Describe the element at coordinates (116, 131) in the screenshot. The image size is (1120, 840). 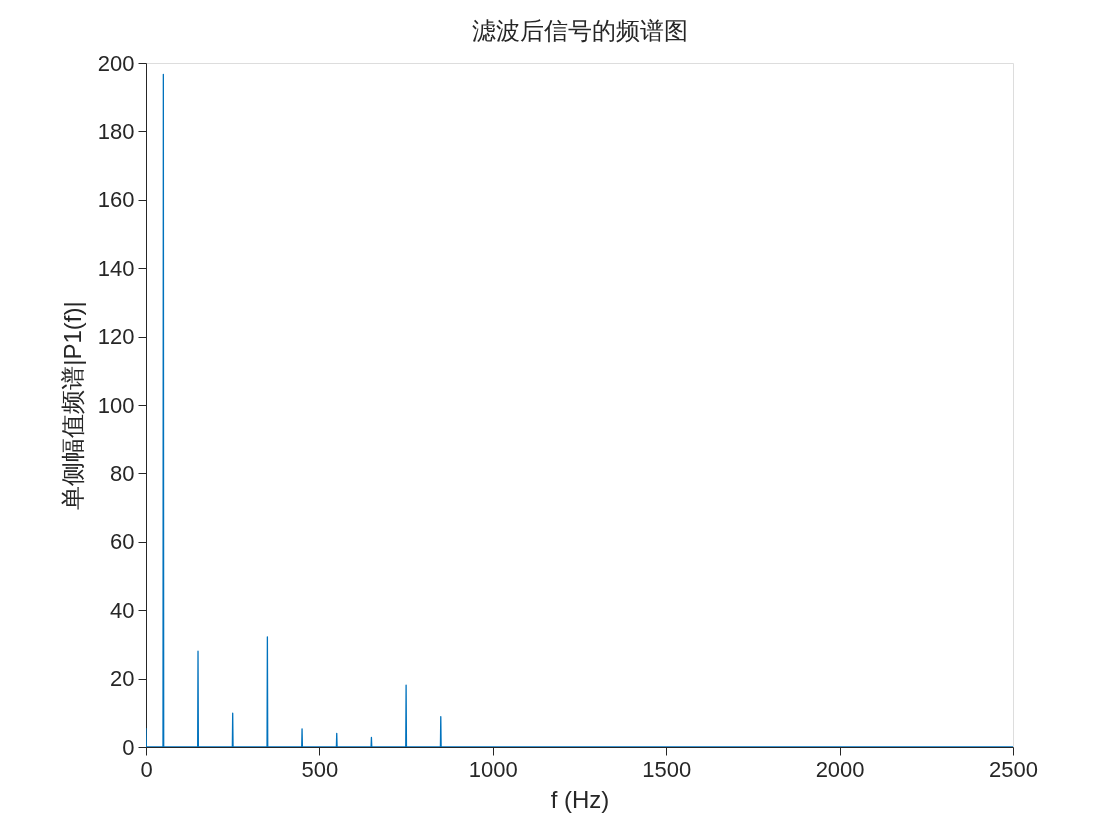
I see `y-tick-label: 180` at that location.